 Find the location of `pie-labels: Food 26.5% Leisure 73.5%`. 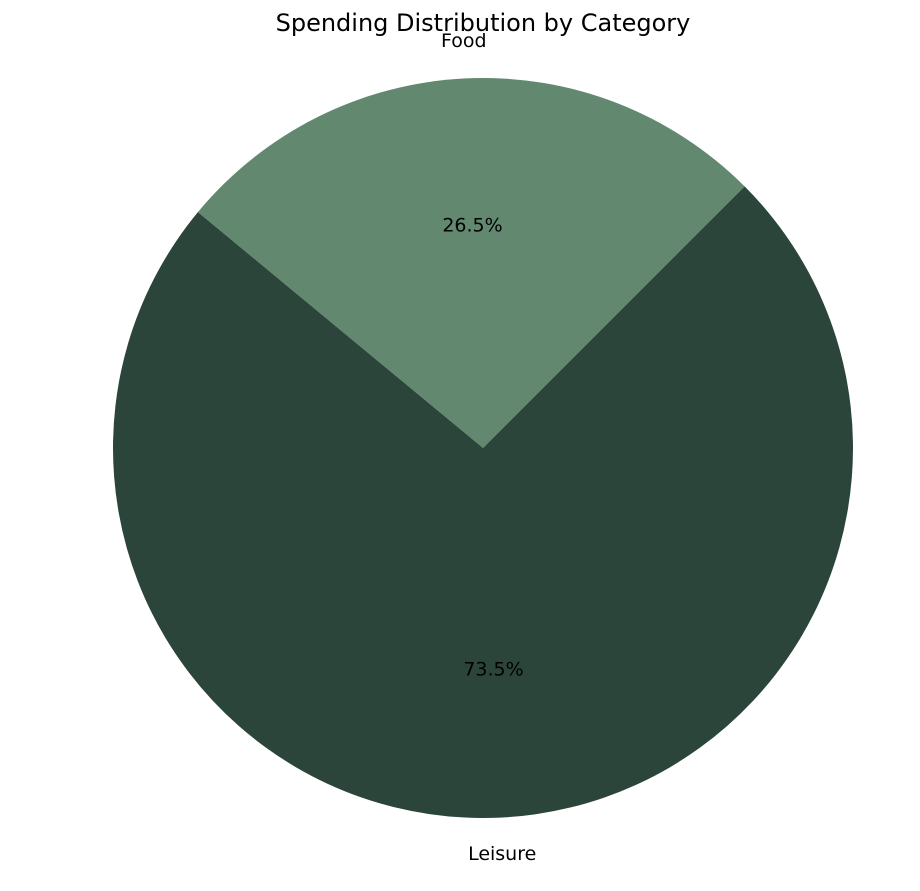

pie-labels: Food 26.5% Leisure 73.5% is located at coordinates (488, 447).